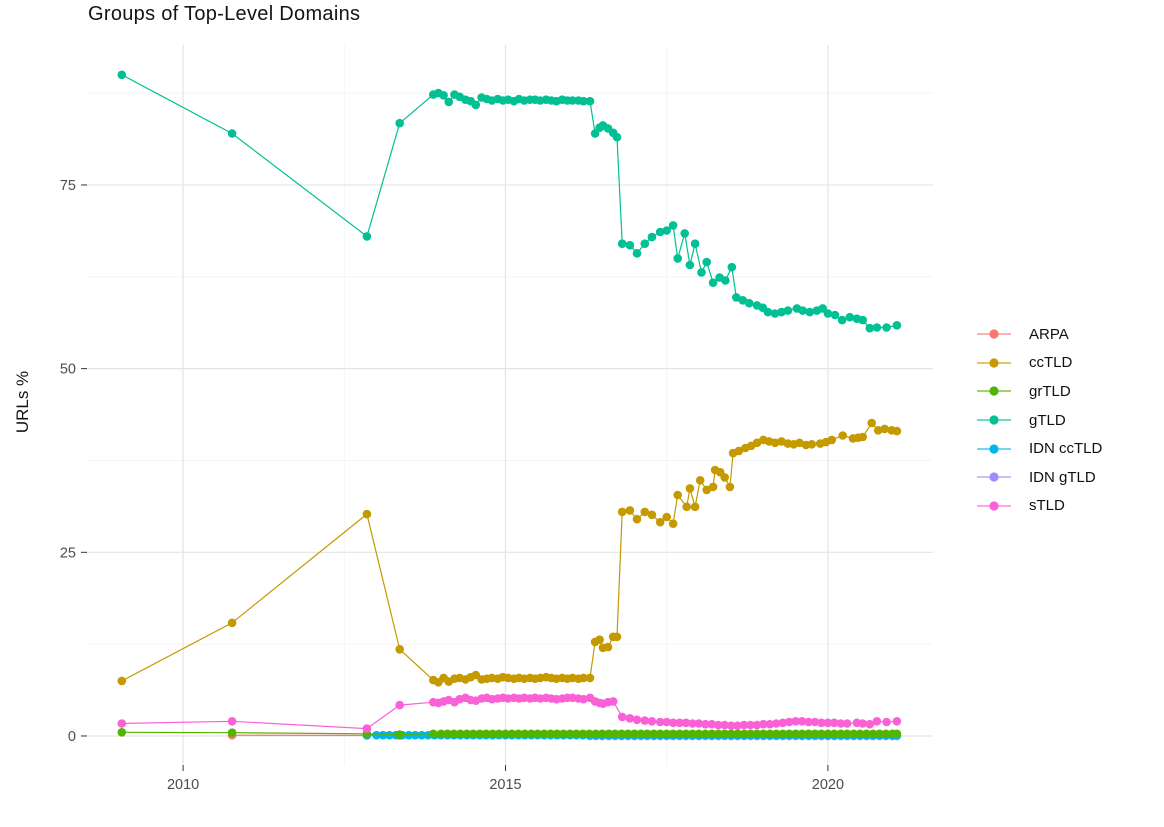  Describe the element at coordinates (1039, 363) in the screenshot. I see `legend-item: ccTLD` at that location.